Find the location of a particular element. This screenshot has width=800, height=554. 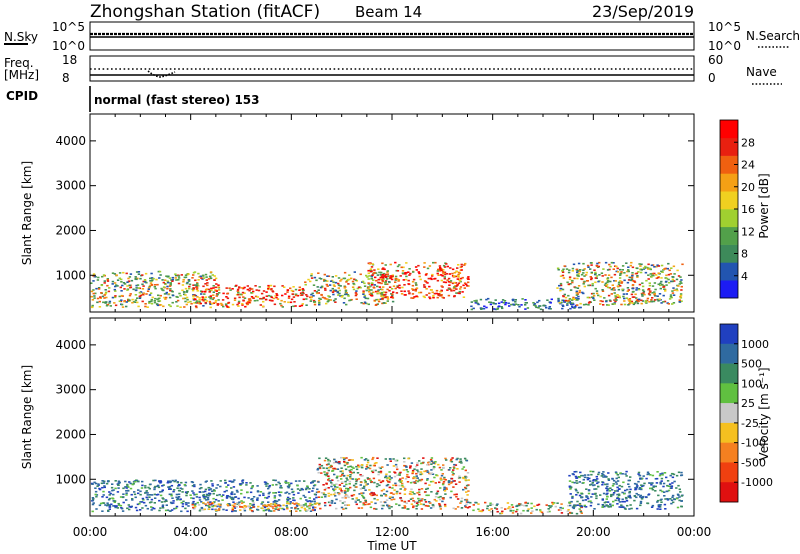

noise-right-tick-top: 10^5 is located at coordinates (724, 27).